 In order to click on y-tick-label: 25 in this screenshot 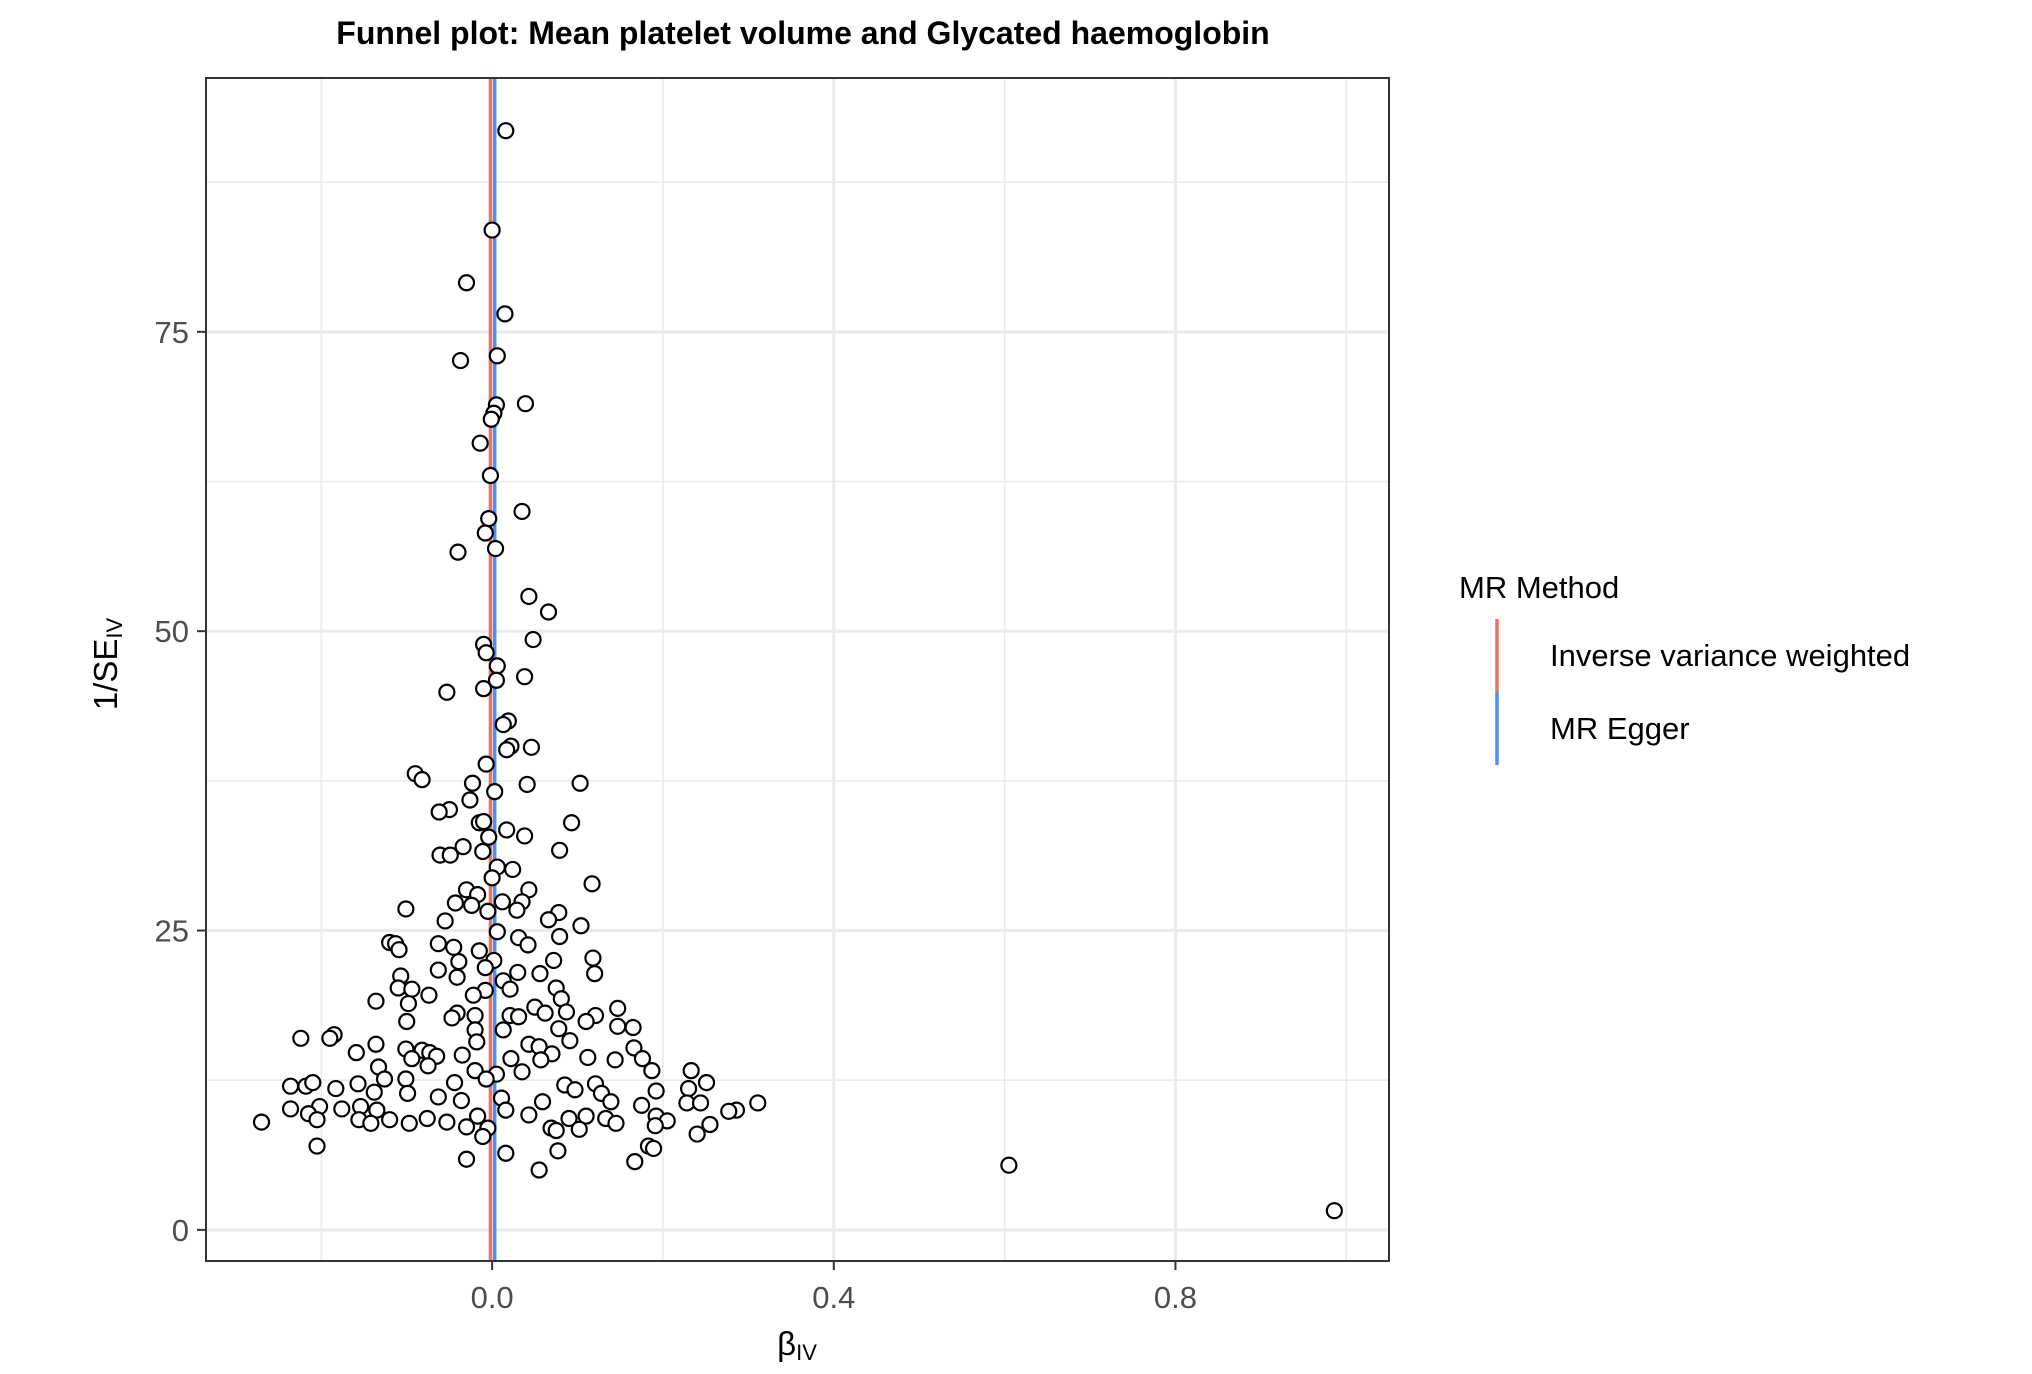, I will do `click(172, 931)`.